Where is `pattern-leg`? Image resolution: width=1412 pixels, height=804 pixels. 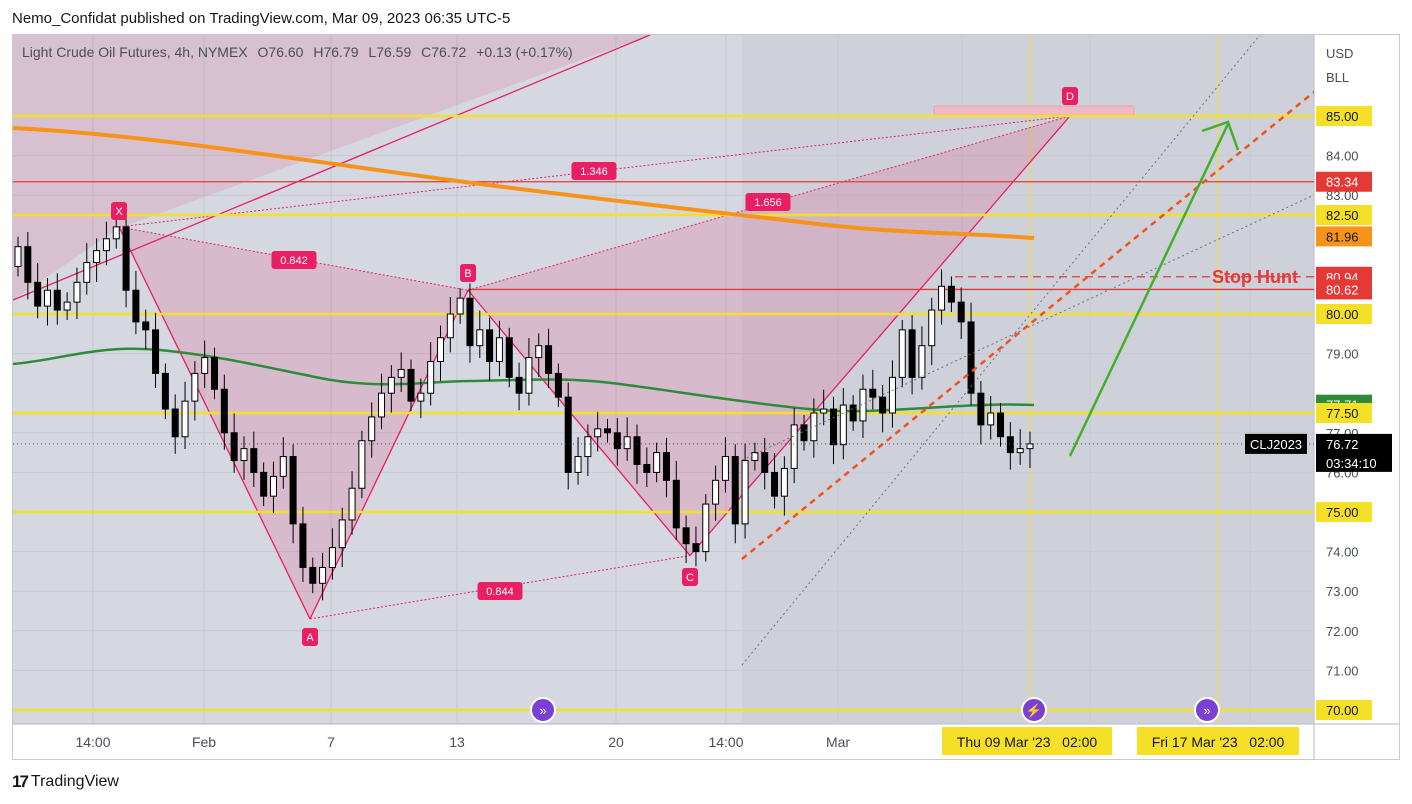 pattern-leg is located at coordinates (880, 335).